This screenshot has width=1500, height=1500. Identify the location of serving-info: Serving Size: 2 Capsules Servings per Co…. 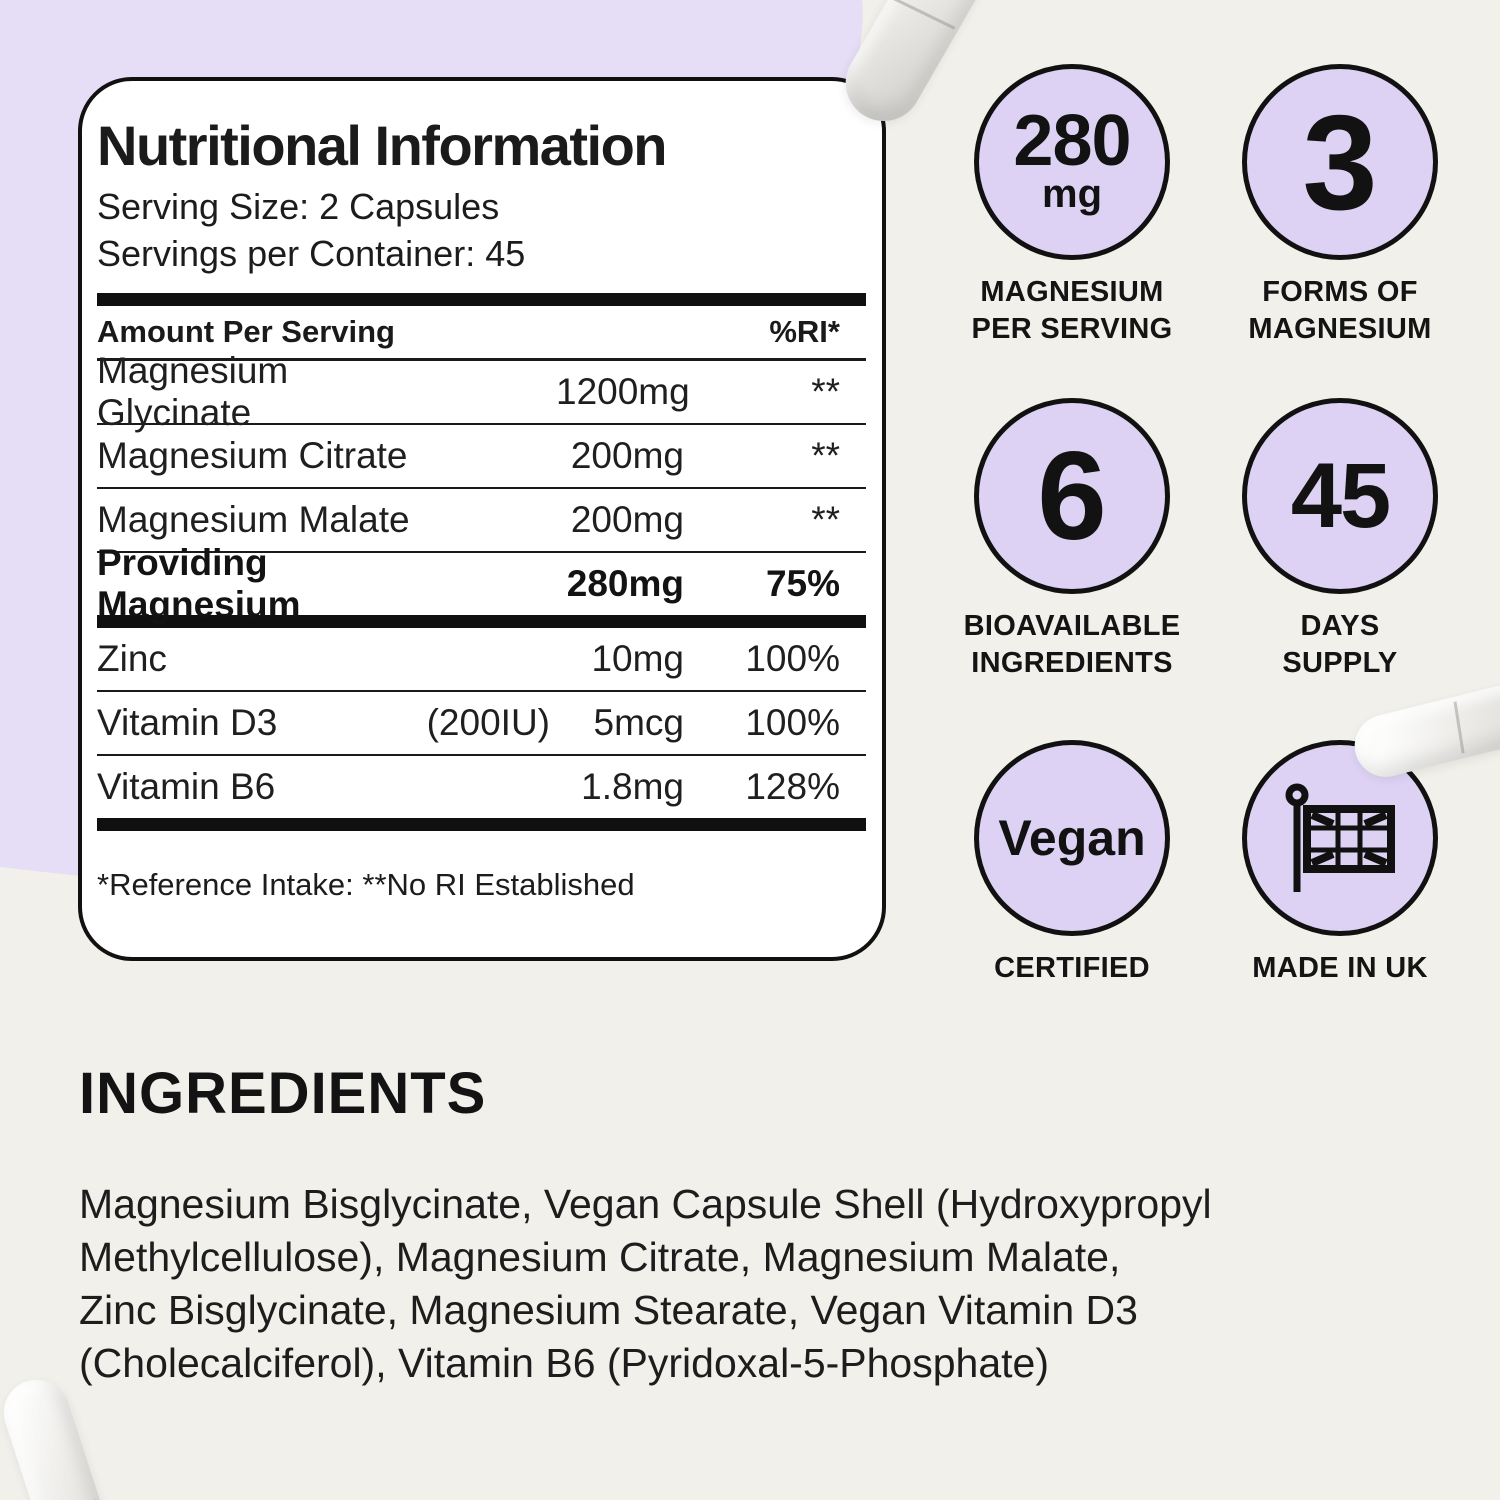
(481, 230).